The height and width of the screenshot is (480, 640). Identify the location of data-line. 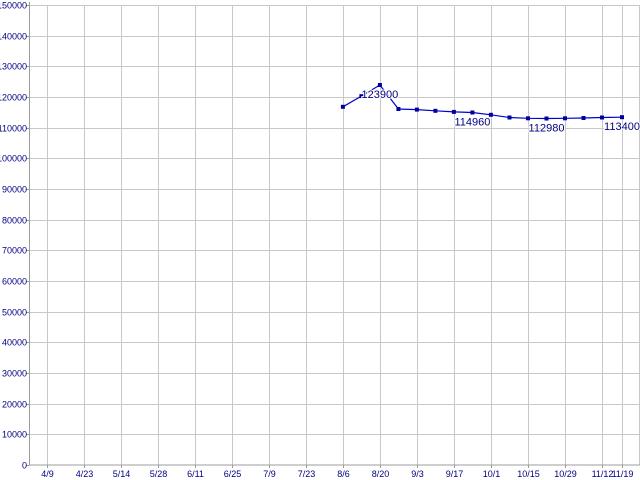
(482, 102).